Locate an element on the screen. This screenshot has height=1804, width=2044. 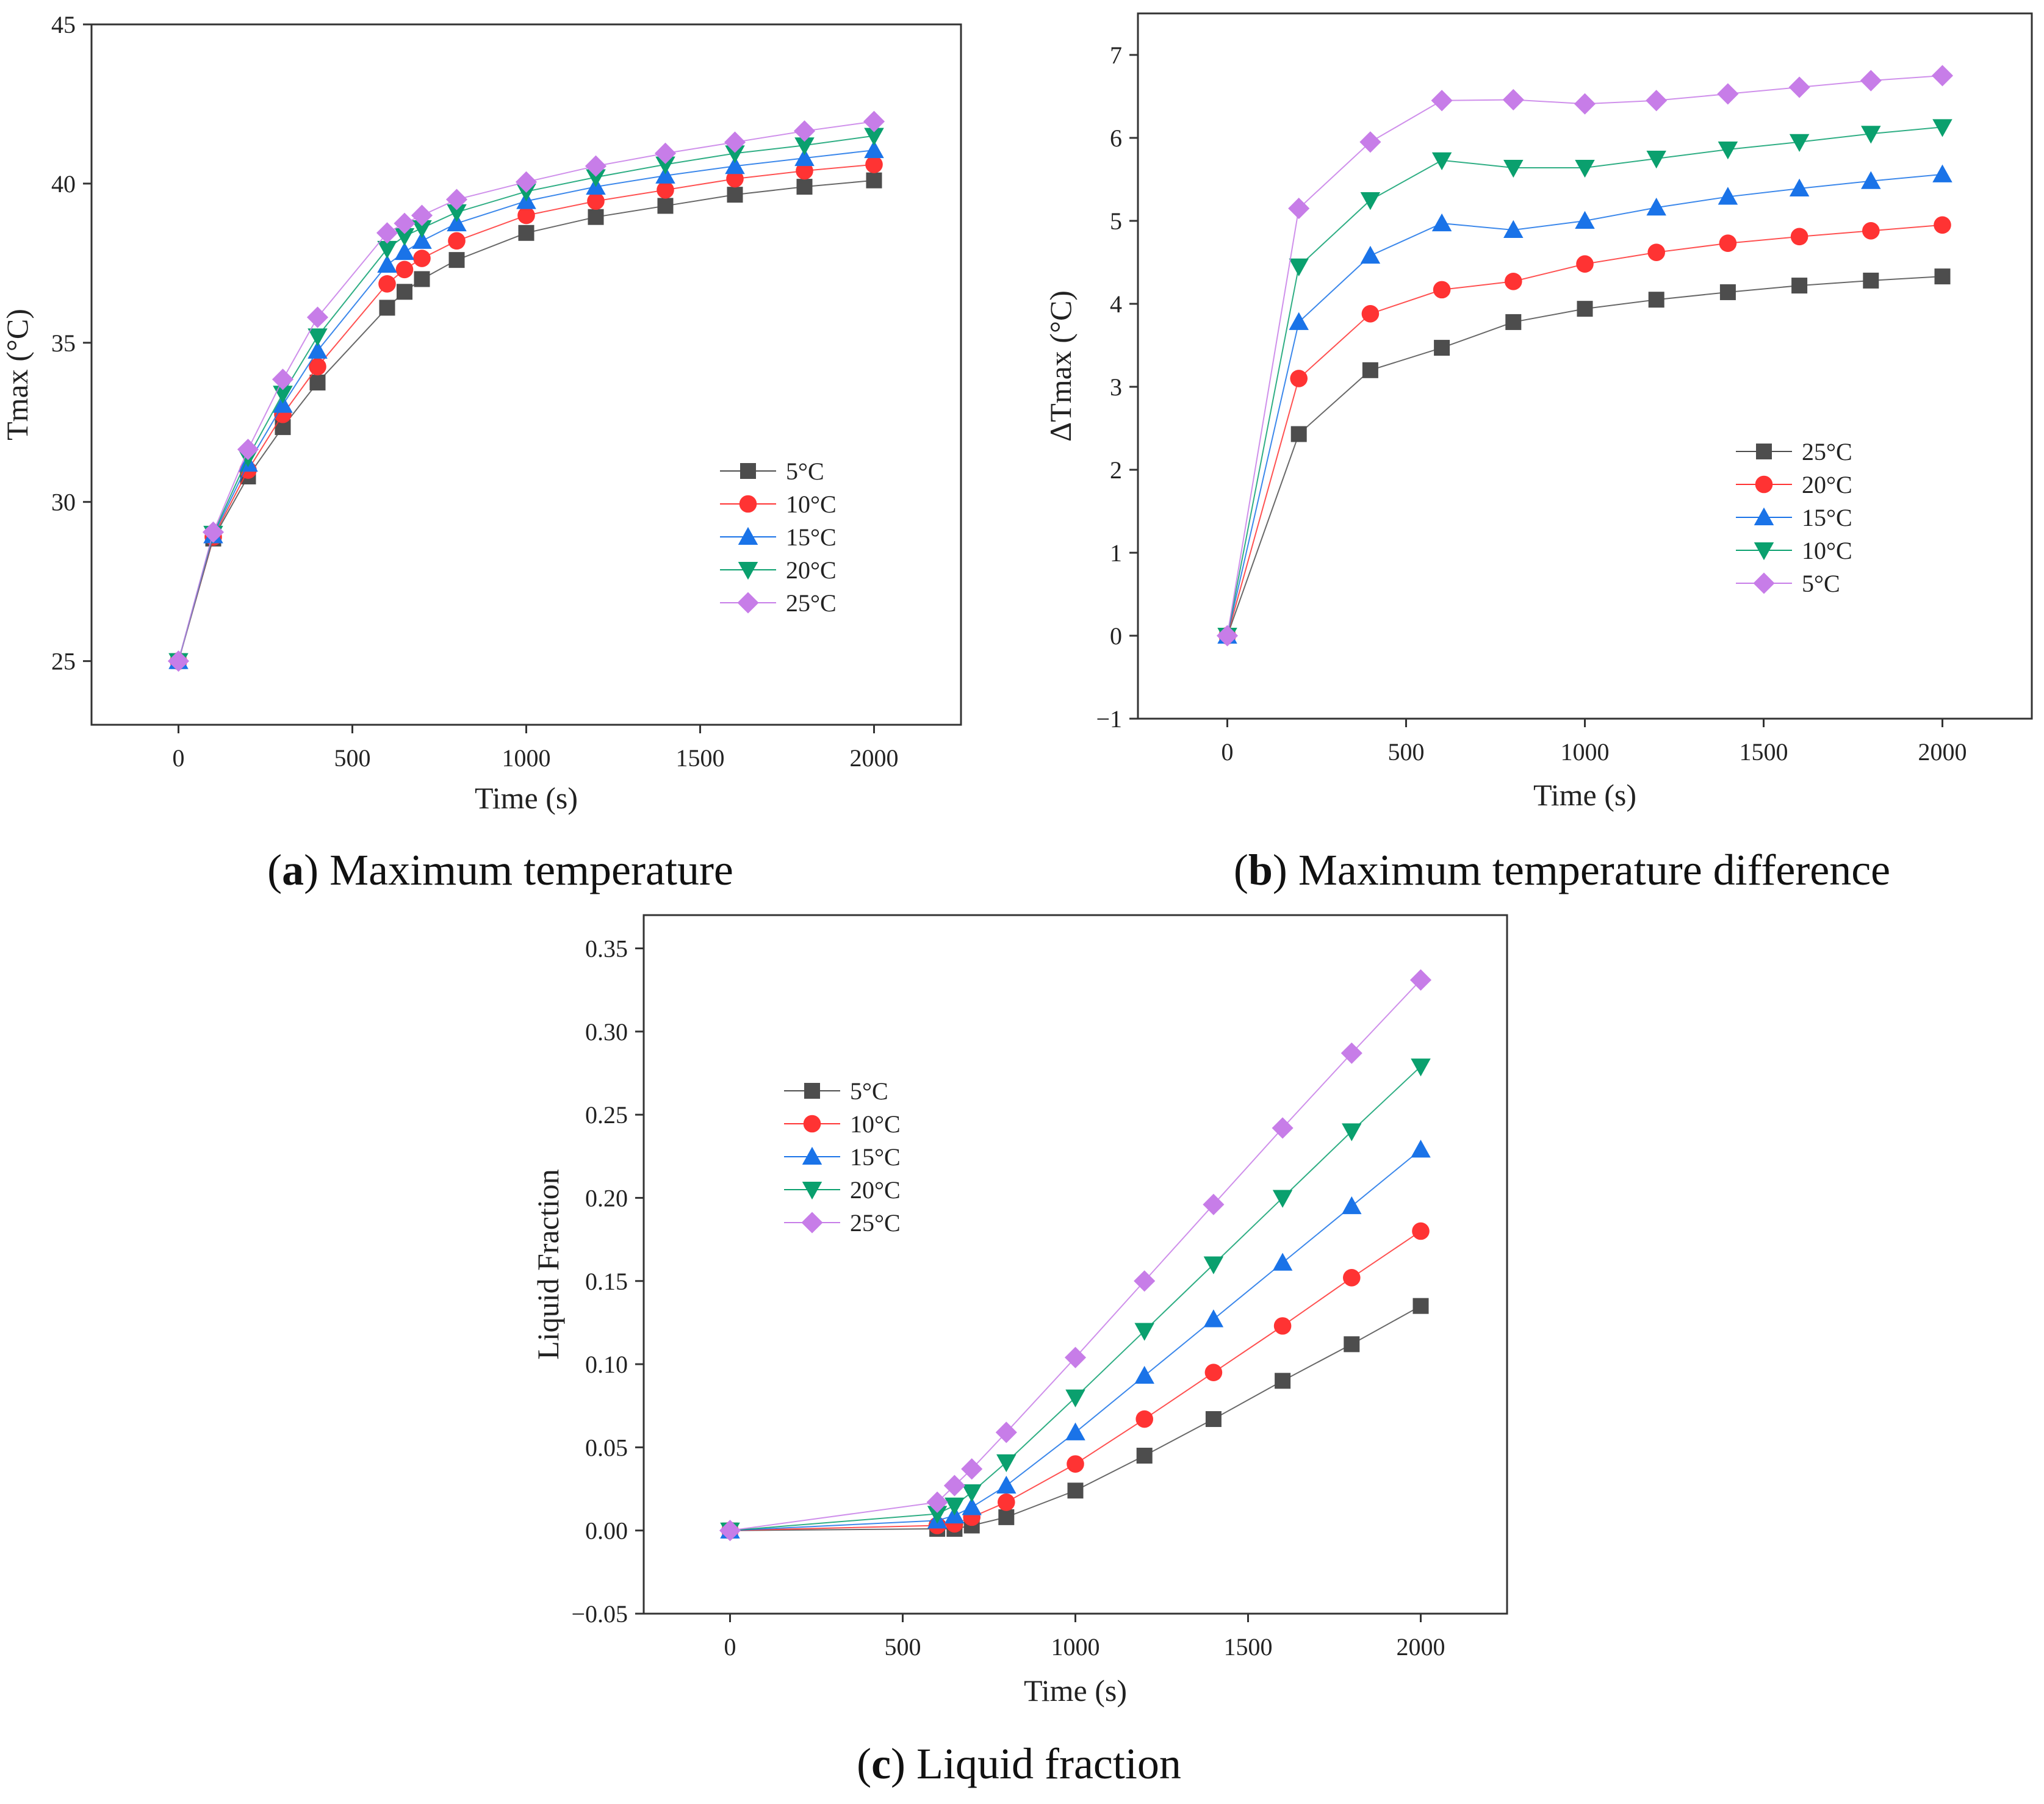
chart-c-series-points is located at coordinates (1075, 1419).